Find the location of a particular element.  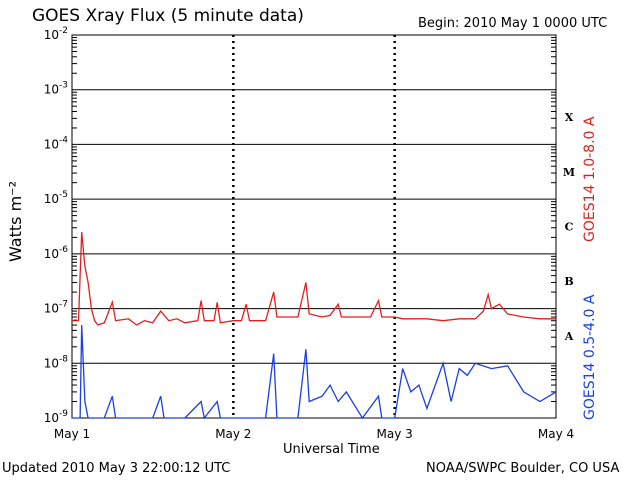

x-tick-label: May 3 is located at coordinates (395, 434).